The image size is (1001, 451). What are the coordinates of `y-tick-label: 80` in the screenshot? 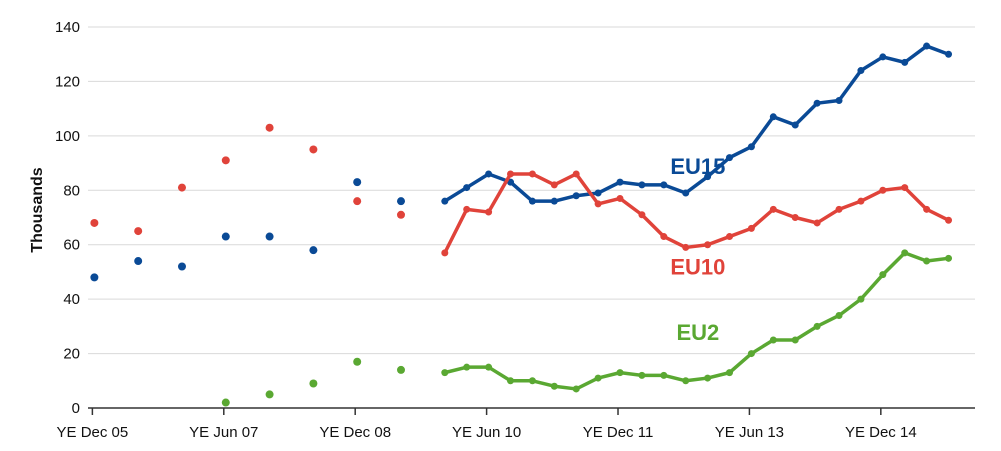 It's located at (71, 190).